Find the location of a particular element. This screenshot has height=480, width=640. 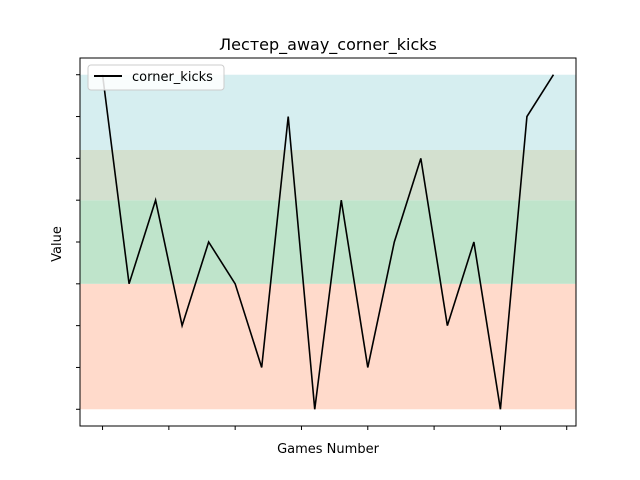

y-axis-label: Value is located at coordinates (57, 244).